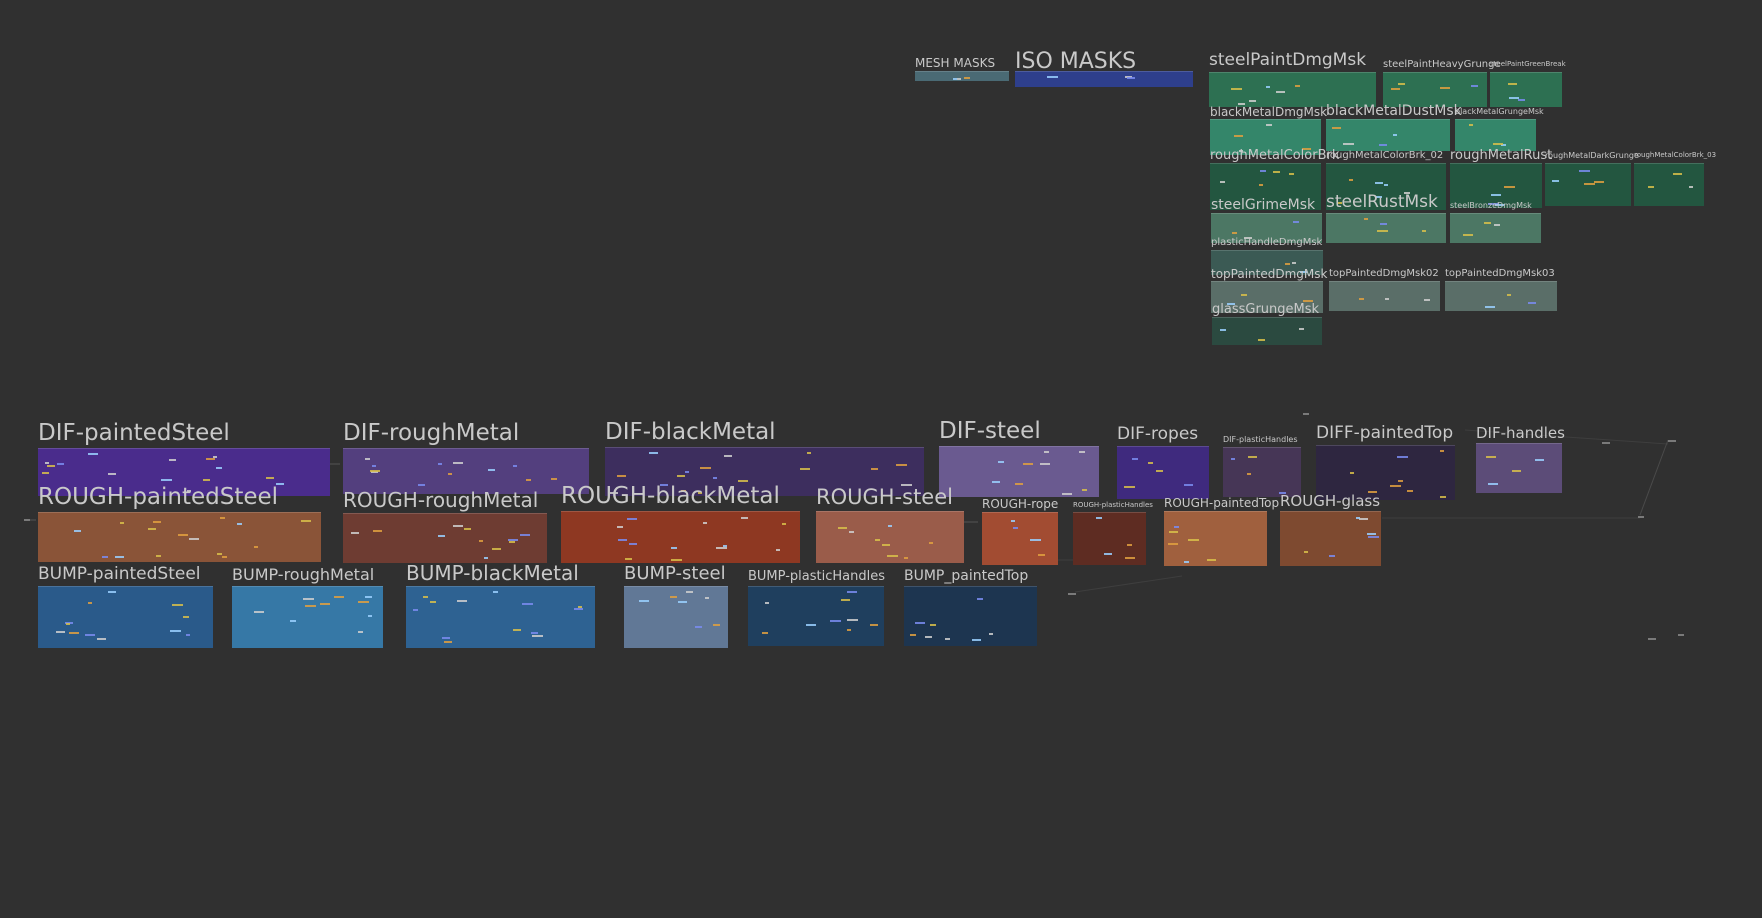 The height and width of the screenshot is (918, 1762). Describe the element at coordinates (184, 472) in the screenshot. I see `dif-painted-steel-frame` at that location.